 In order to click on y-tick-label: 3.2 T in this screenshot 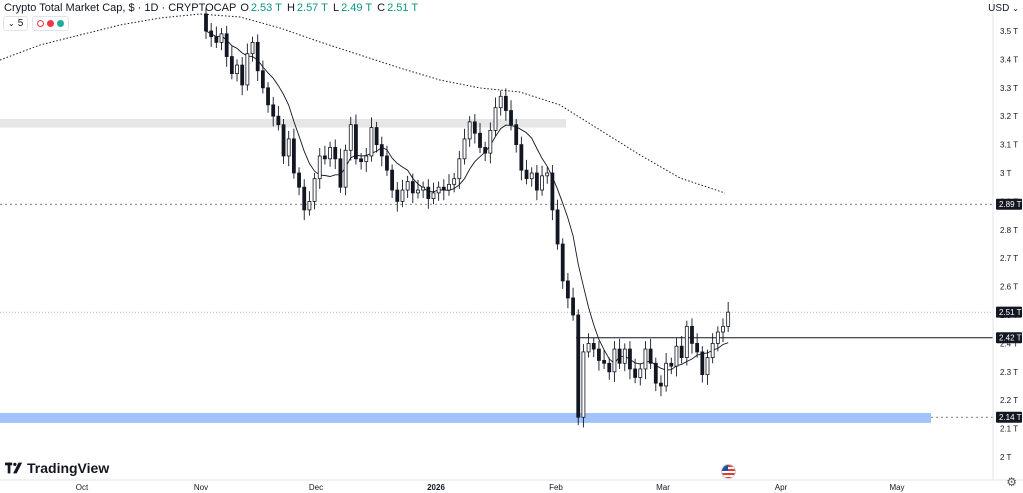, I will do `click(1009, 116)`.